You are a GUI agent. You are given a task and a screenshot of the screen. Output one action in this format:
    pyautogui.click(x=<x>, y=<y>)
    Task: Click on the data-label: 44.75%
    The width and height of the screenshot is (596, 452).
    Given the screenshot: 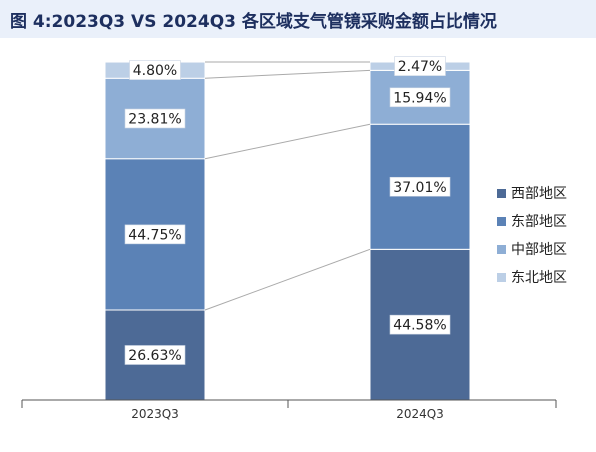 What is the action you would take?
    pyautogui.click(x=154, y=235)
    